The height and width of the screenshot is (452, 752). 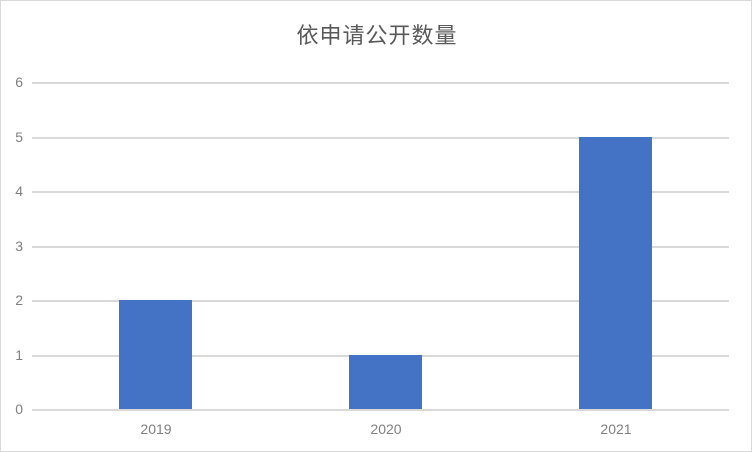 What do you see at coordinates (156, 429) in the screenshot?
I see `x-tick-label-2019: 2019` at bounding box center [156, 429].